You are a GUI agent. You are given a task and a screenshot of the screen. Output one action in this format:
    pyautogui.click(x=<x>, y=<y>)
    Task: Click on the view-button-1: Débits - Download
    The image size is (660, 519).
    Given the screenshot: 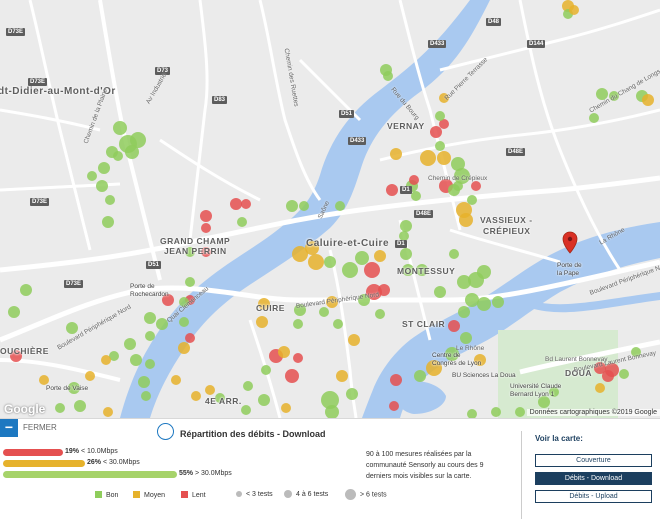 What is the action you would take?
    pyautogui.click(x=593, y=478)
    